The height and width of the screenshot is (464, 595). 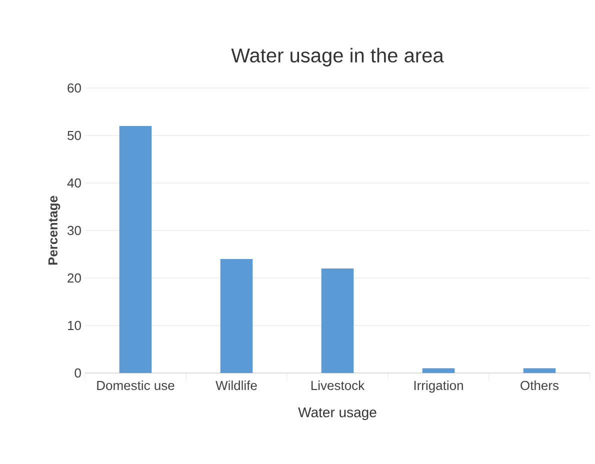 What do you see at coordinates (74, 231) in the screenshot?
I see `y-tick-label: 30` at bounding box center [74, 231].